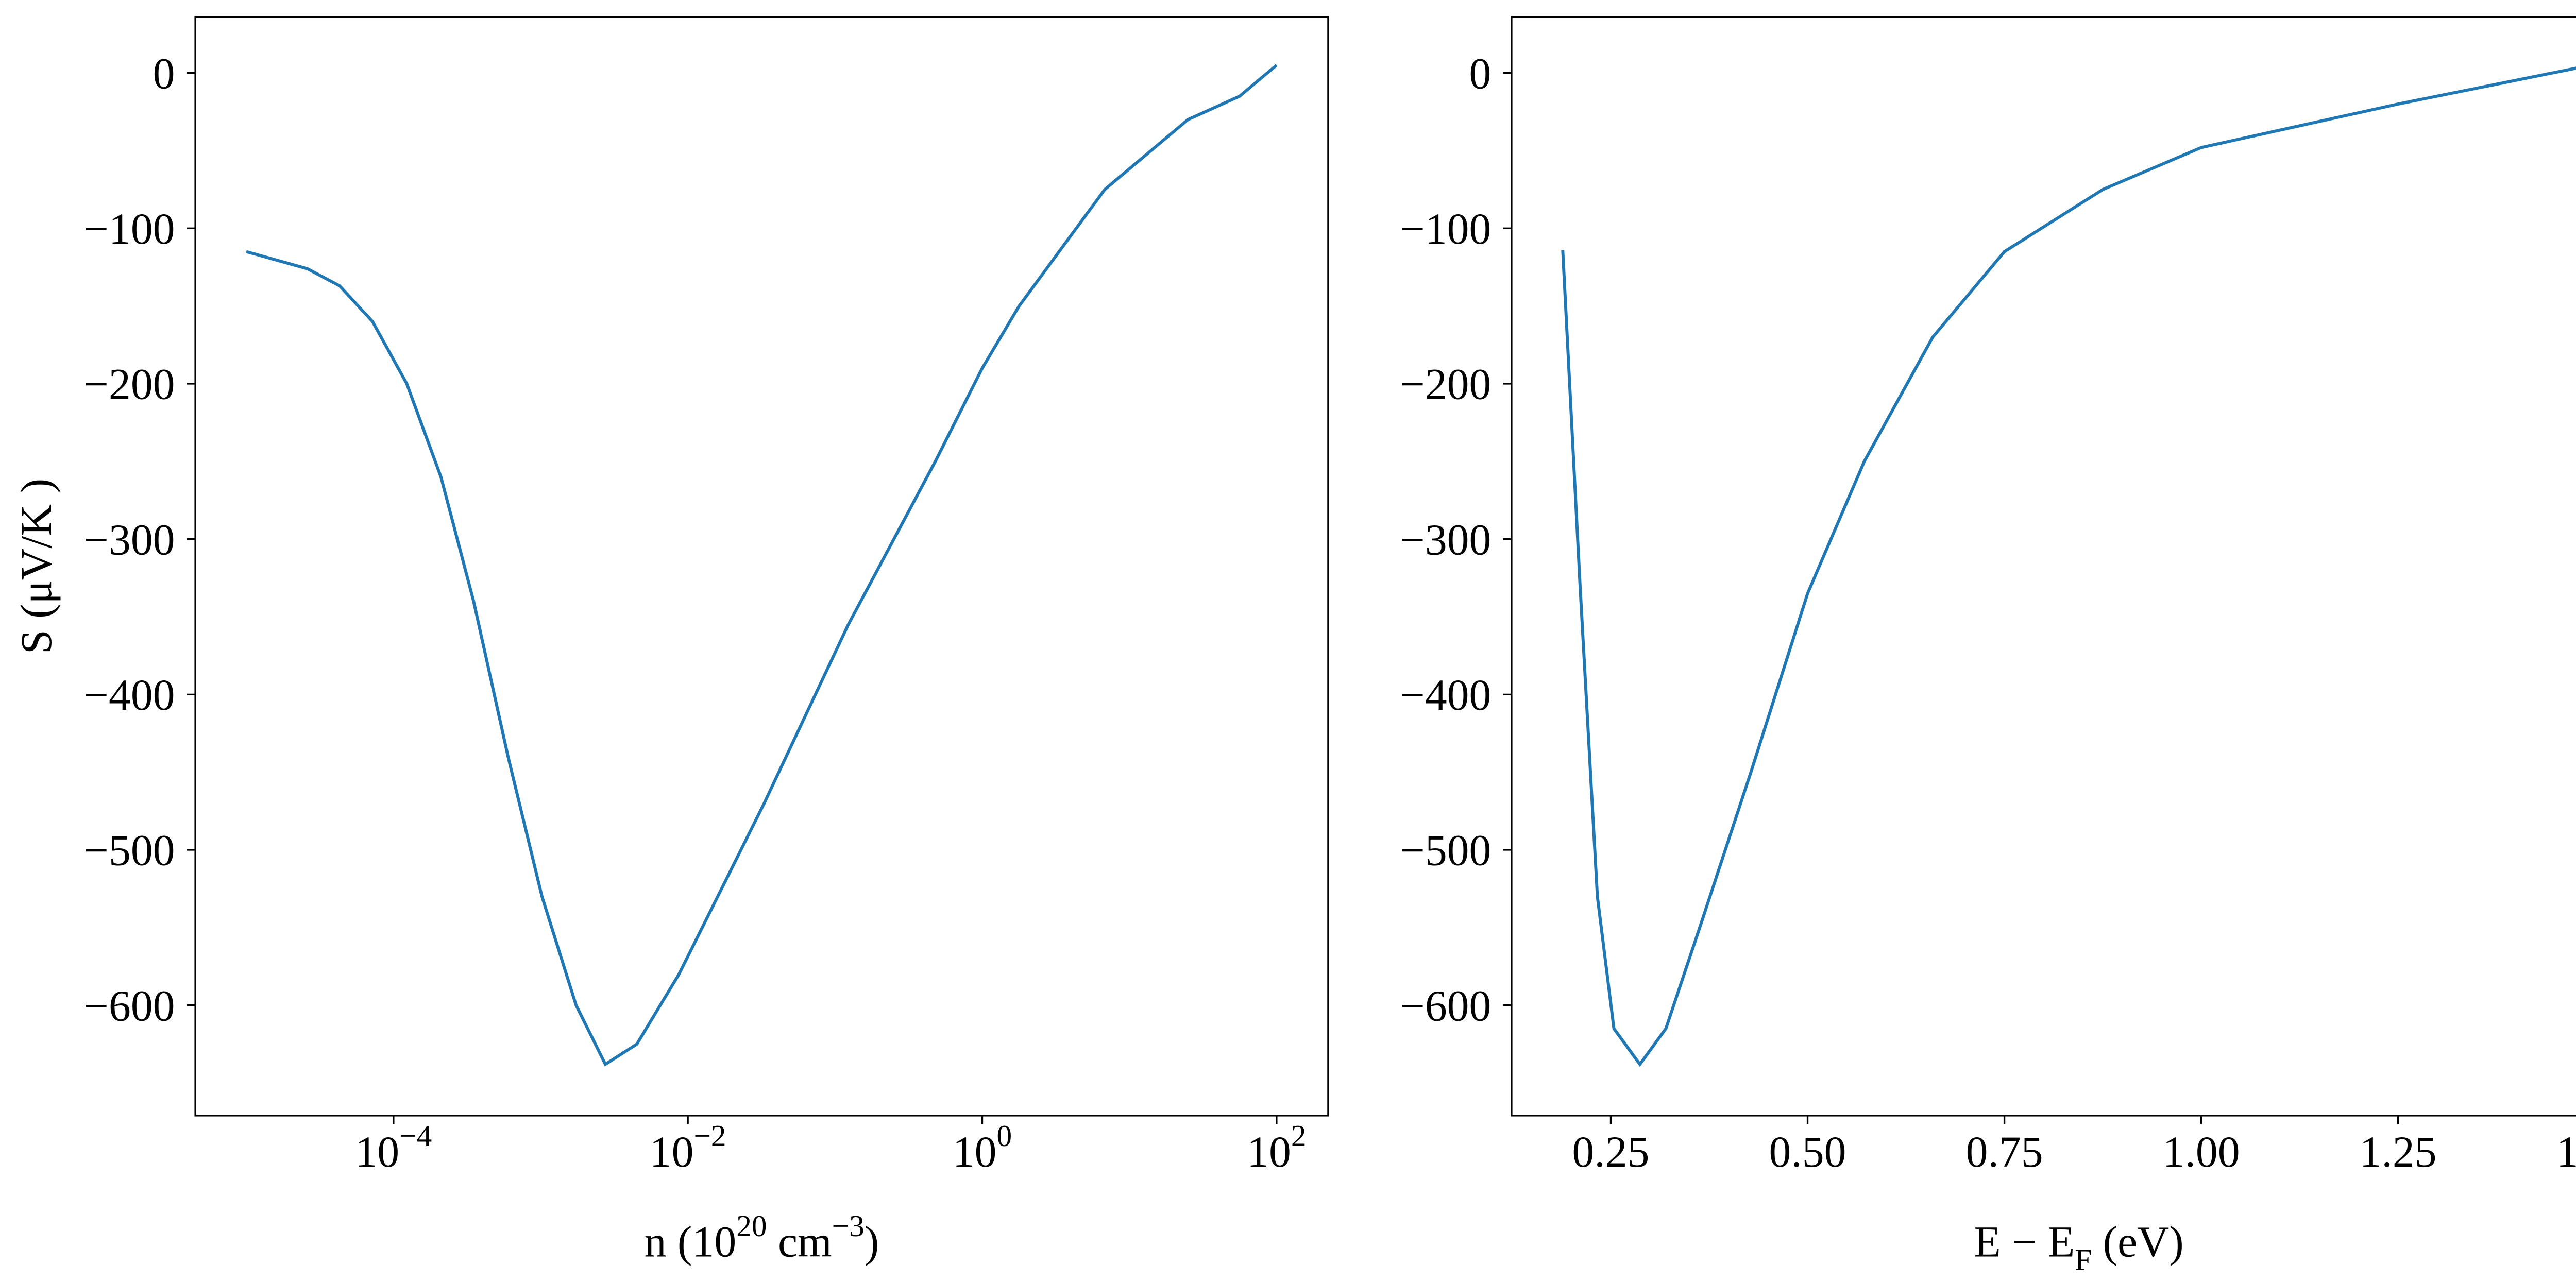  I want to click on x-tick-base: 0.75, so click(2004, 1151).